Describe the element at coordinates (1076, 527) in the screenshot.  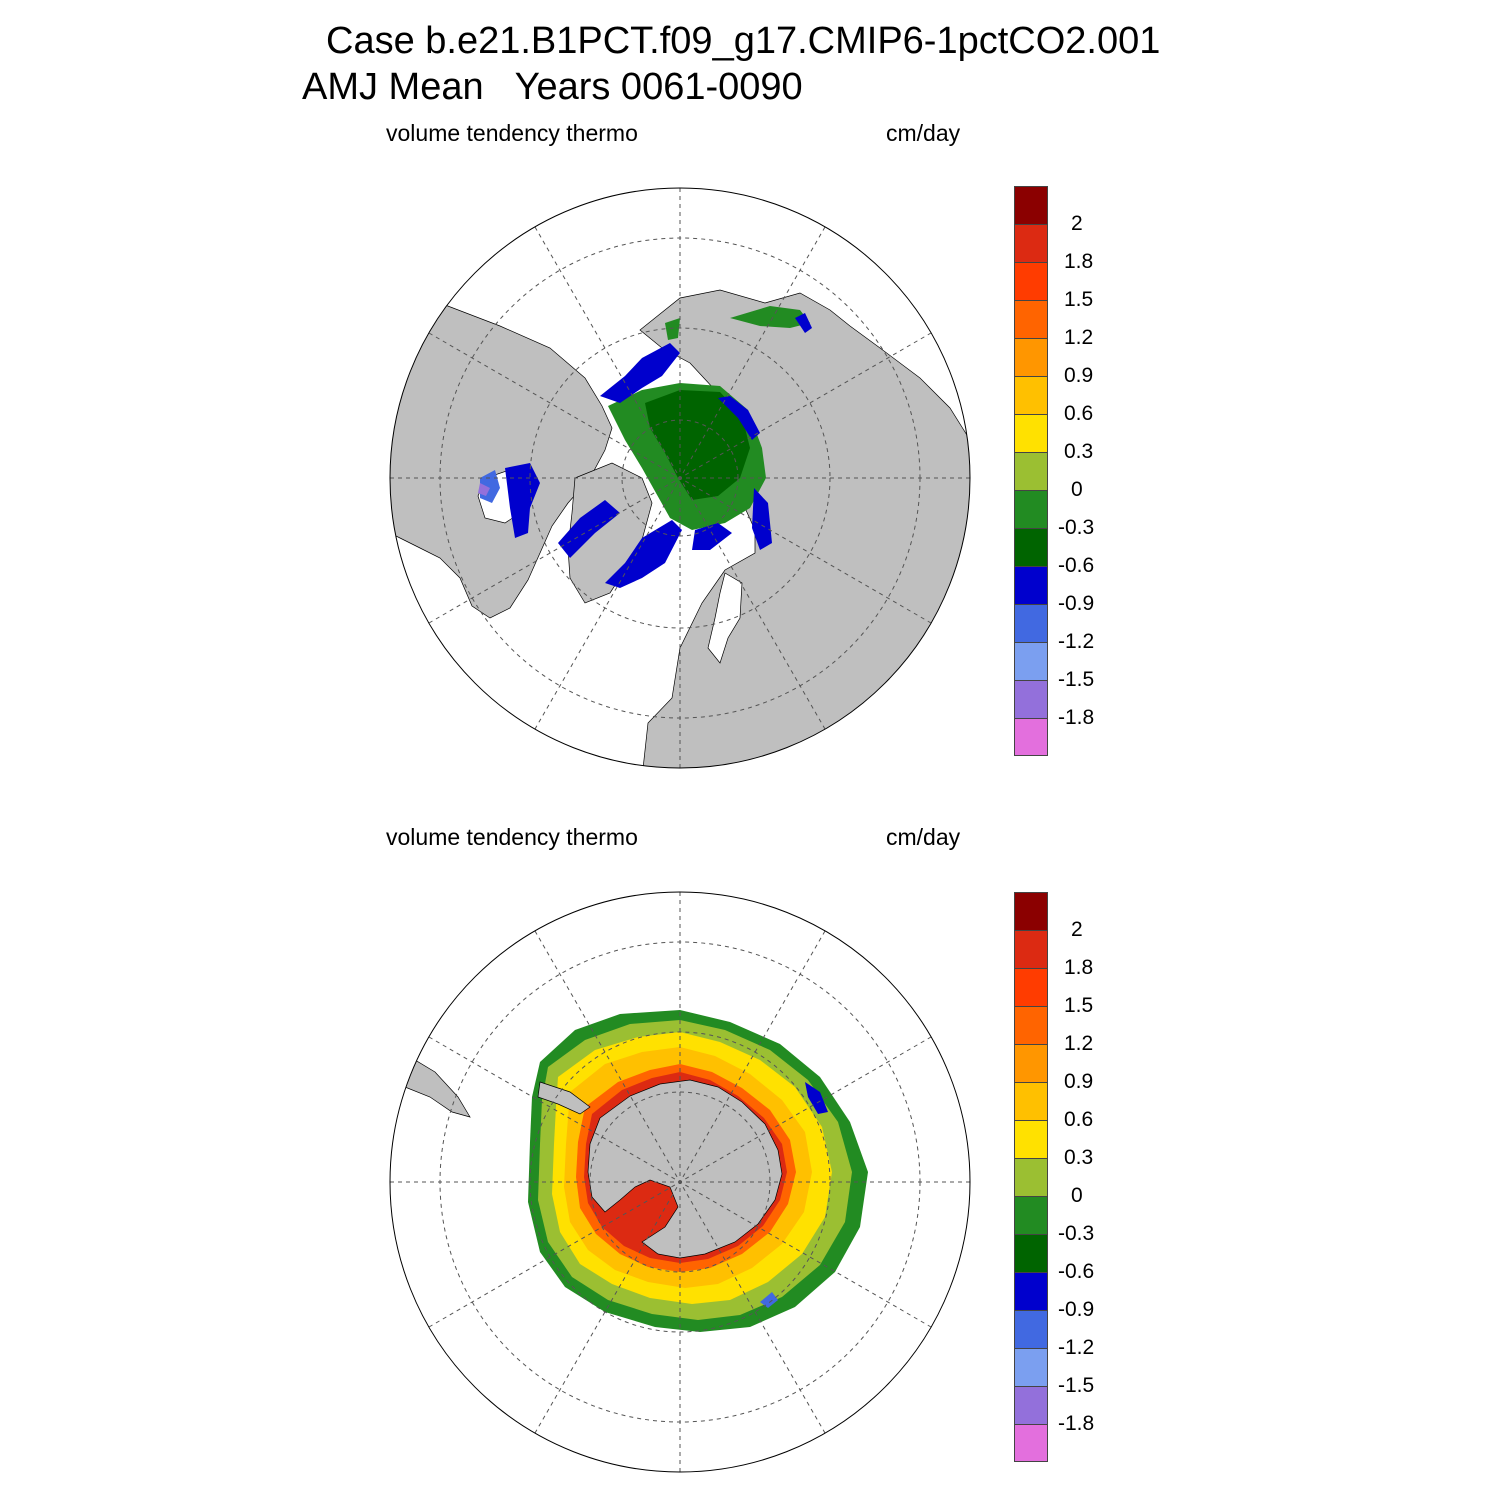
I see `north-colorbar-tick-label: -0.3` at that location.